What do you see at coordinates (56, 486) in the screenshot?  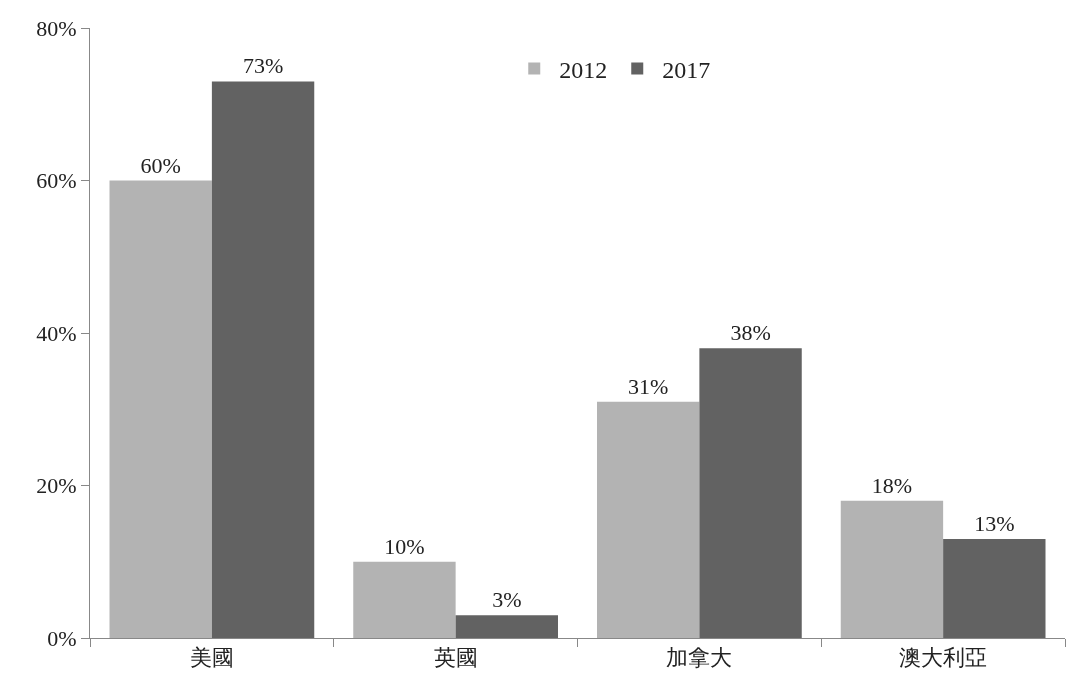 I see `y-tick-label: 20%` at bounding box center [56, 486].